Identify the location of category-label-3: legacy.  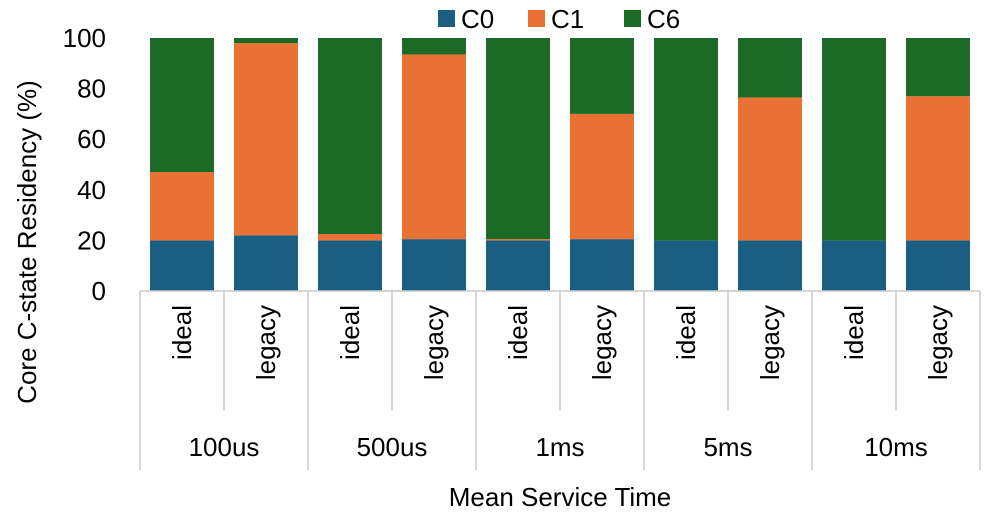
(434, 342).